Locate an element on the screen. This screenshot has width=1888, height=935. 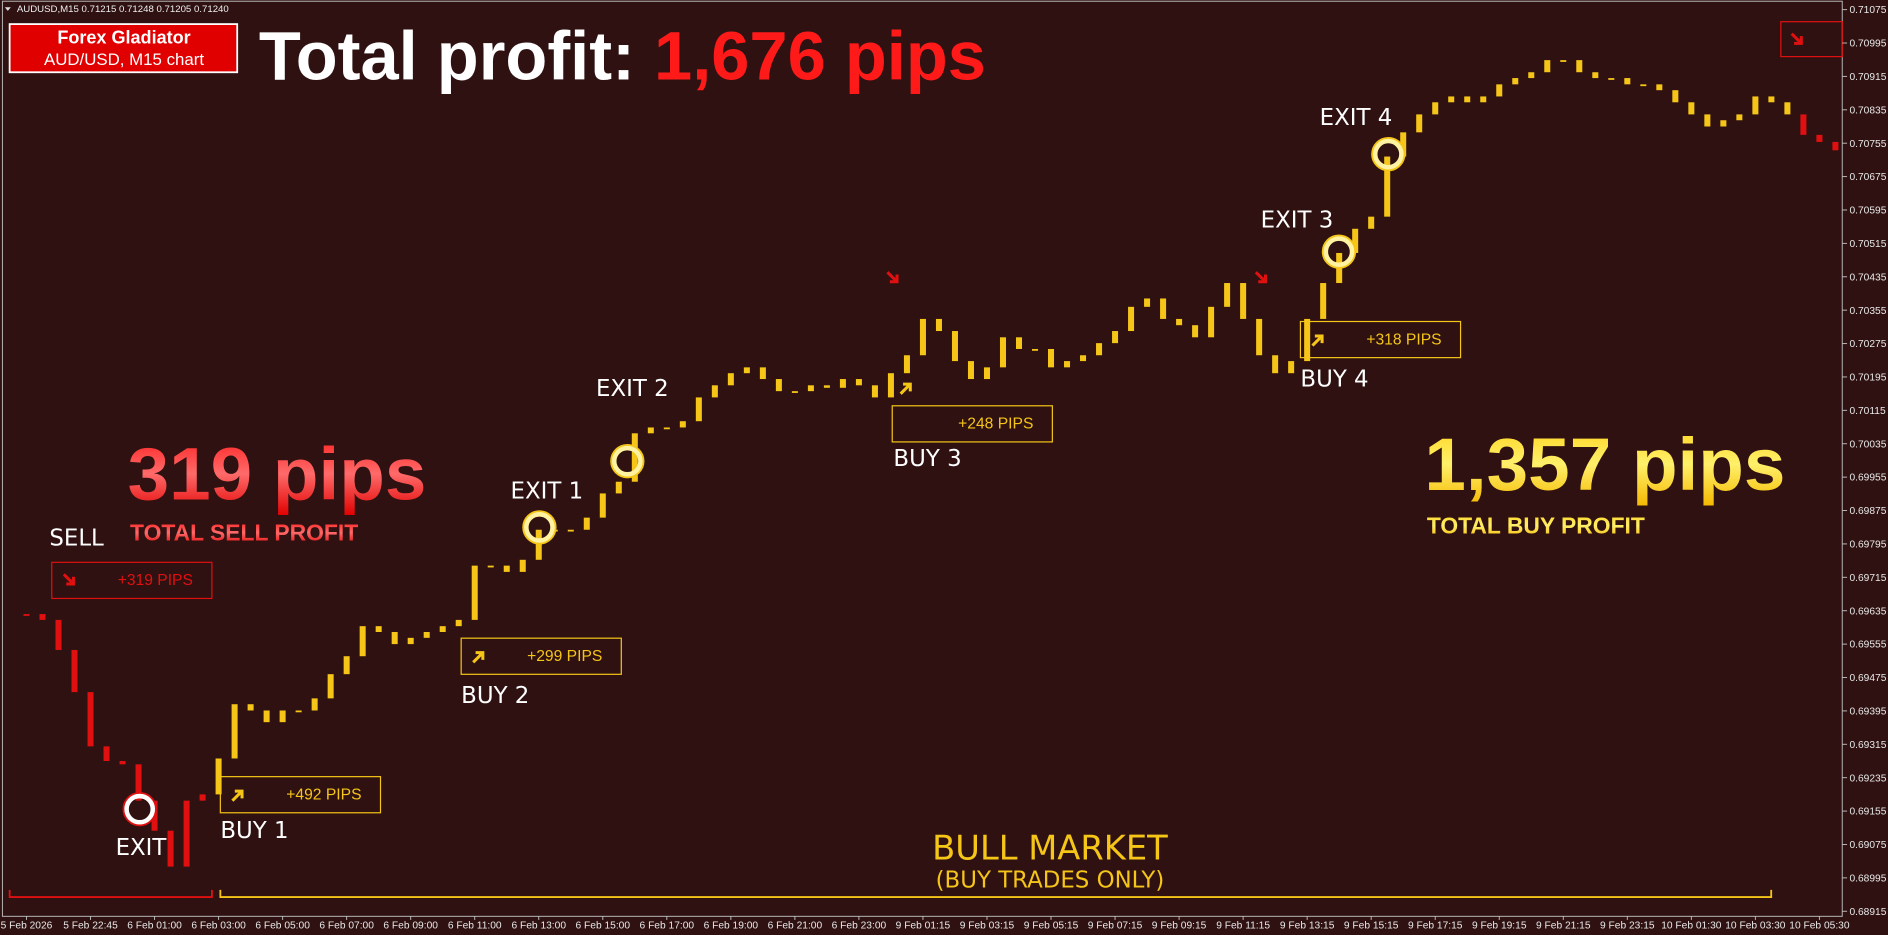
y-tick-label: 0.69475 is located at coordinates (1867, 678).